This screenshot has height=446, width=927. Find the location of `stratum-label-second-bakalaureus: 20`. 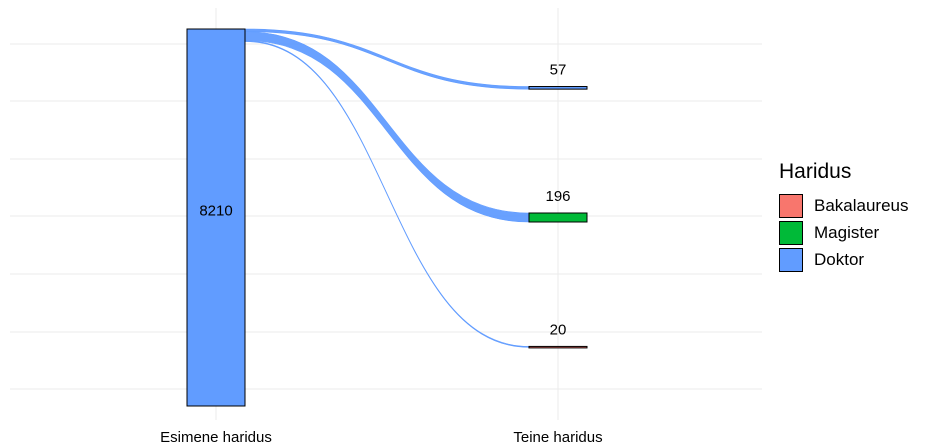

stratum-label-second-bakalaureus: 20 is located at coordinates (558, 329).